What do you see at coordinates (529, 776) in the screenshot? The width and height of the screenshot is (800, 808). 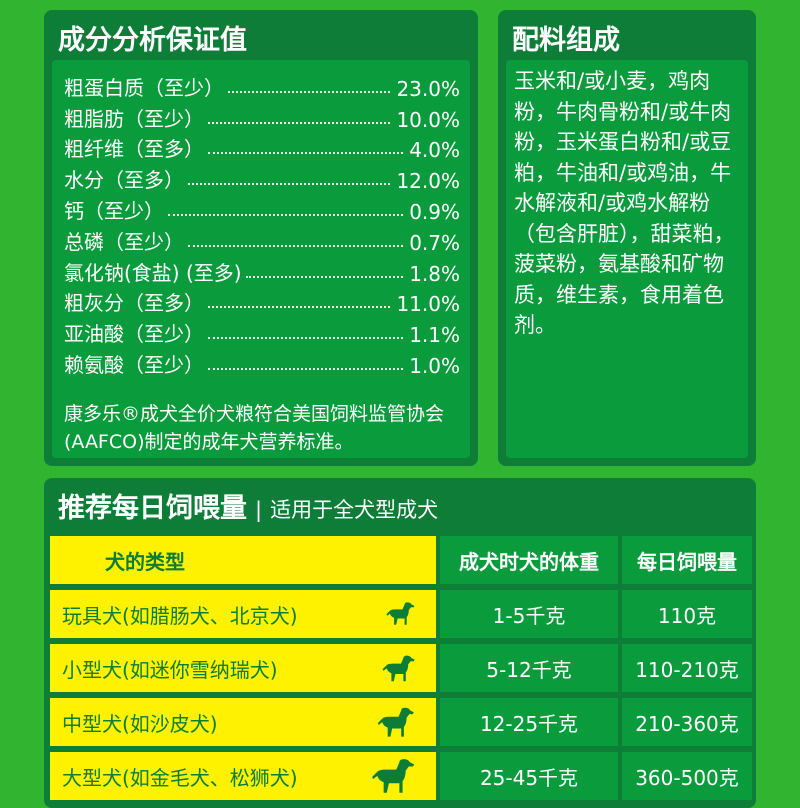 I see `weight-cell: 25-45千克` at bounding box center [529, 776].